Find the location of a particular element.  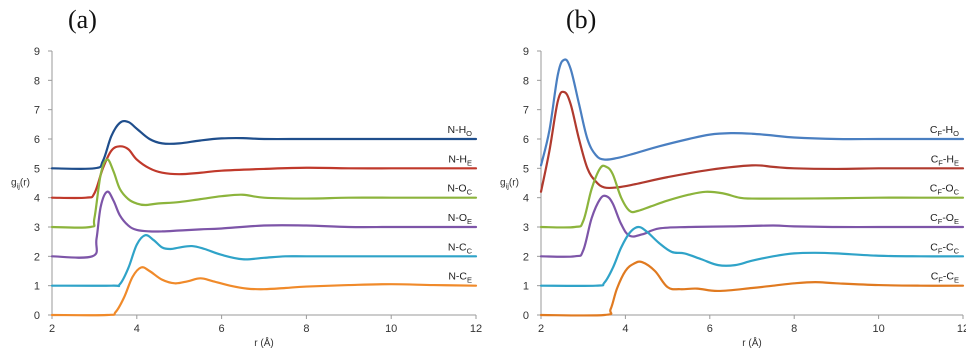

series-label: CF-CC is located at coordinates (944, 248).